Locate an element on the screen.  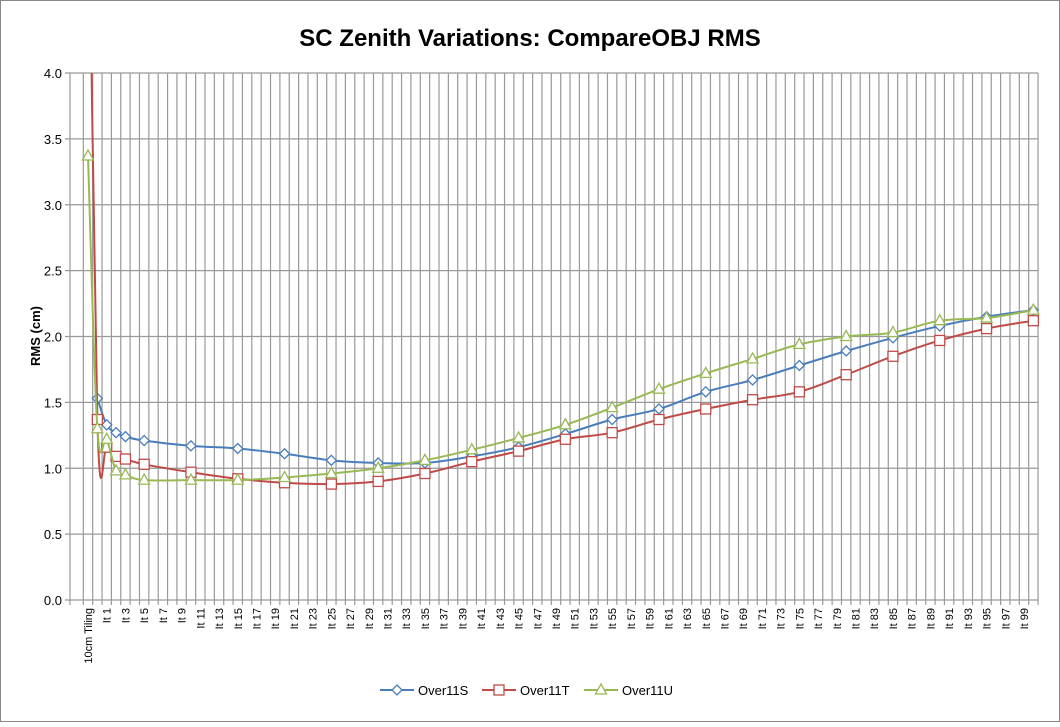
x-tick-label: It 41 is located at coordinates (482, 618).